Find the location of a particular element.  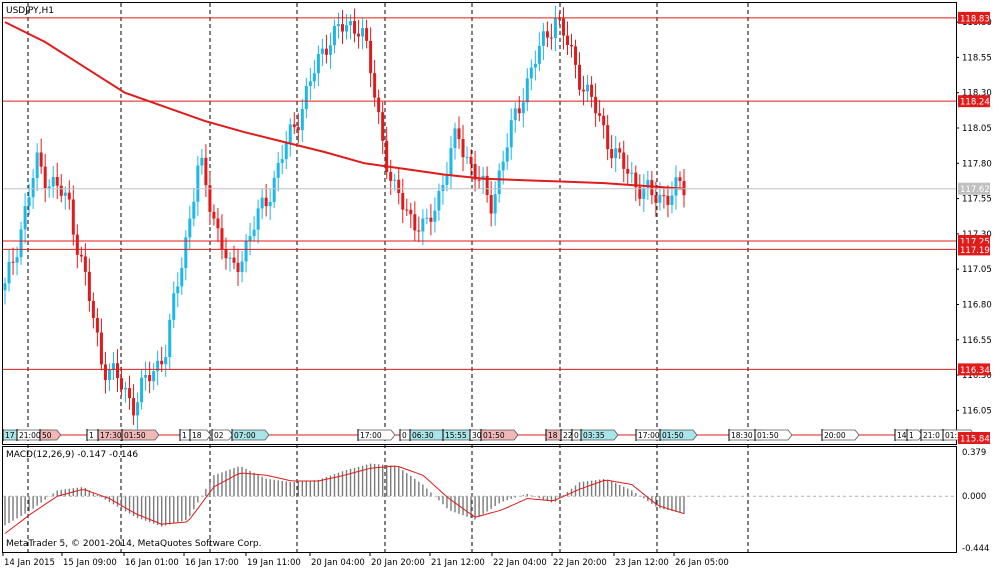

price-tick-label: 116.30 is located at coordinates (977, 376).